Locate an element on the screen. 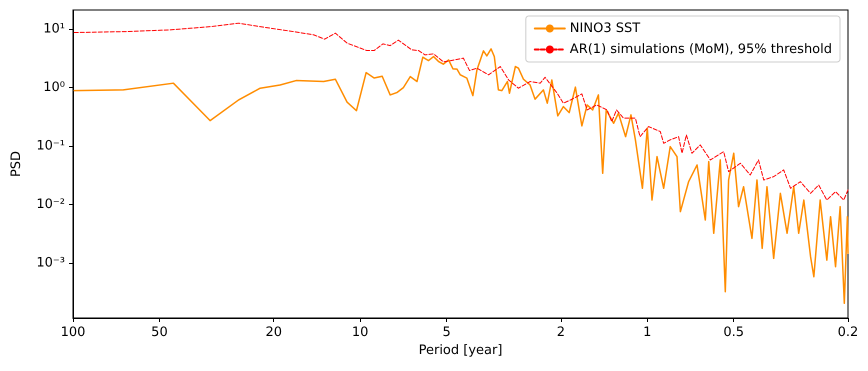 This screenshot has width=868, height=371. y-tick-label: 10¹ is located at coordinates (54, 28).